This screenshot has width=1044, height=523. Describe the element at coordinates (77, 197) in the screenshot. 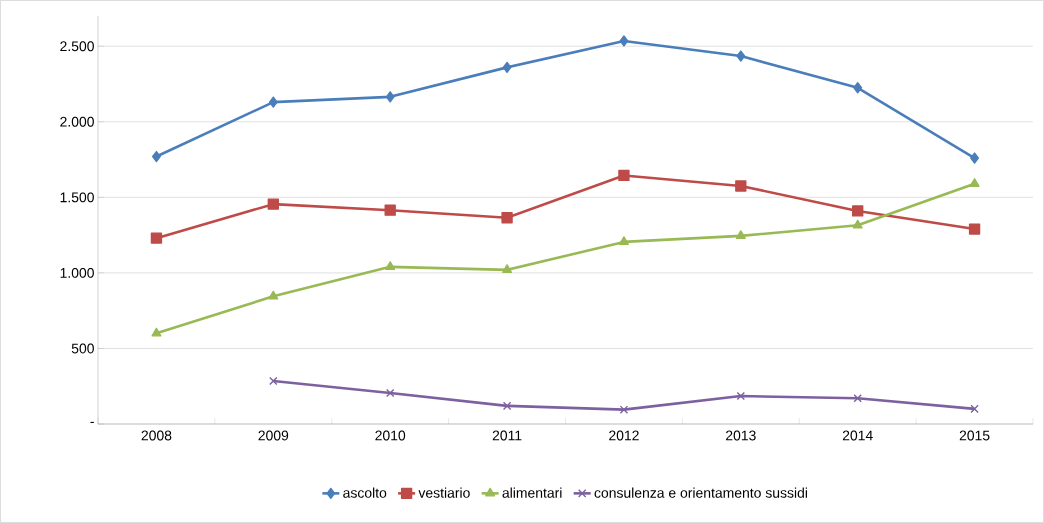

I see `y-tick-label: 1.500` at that location.